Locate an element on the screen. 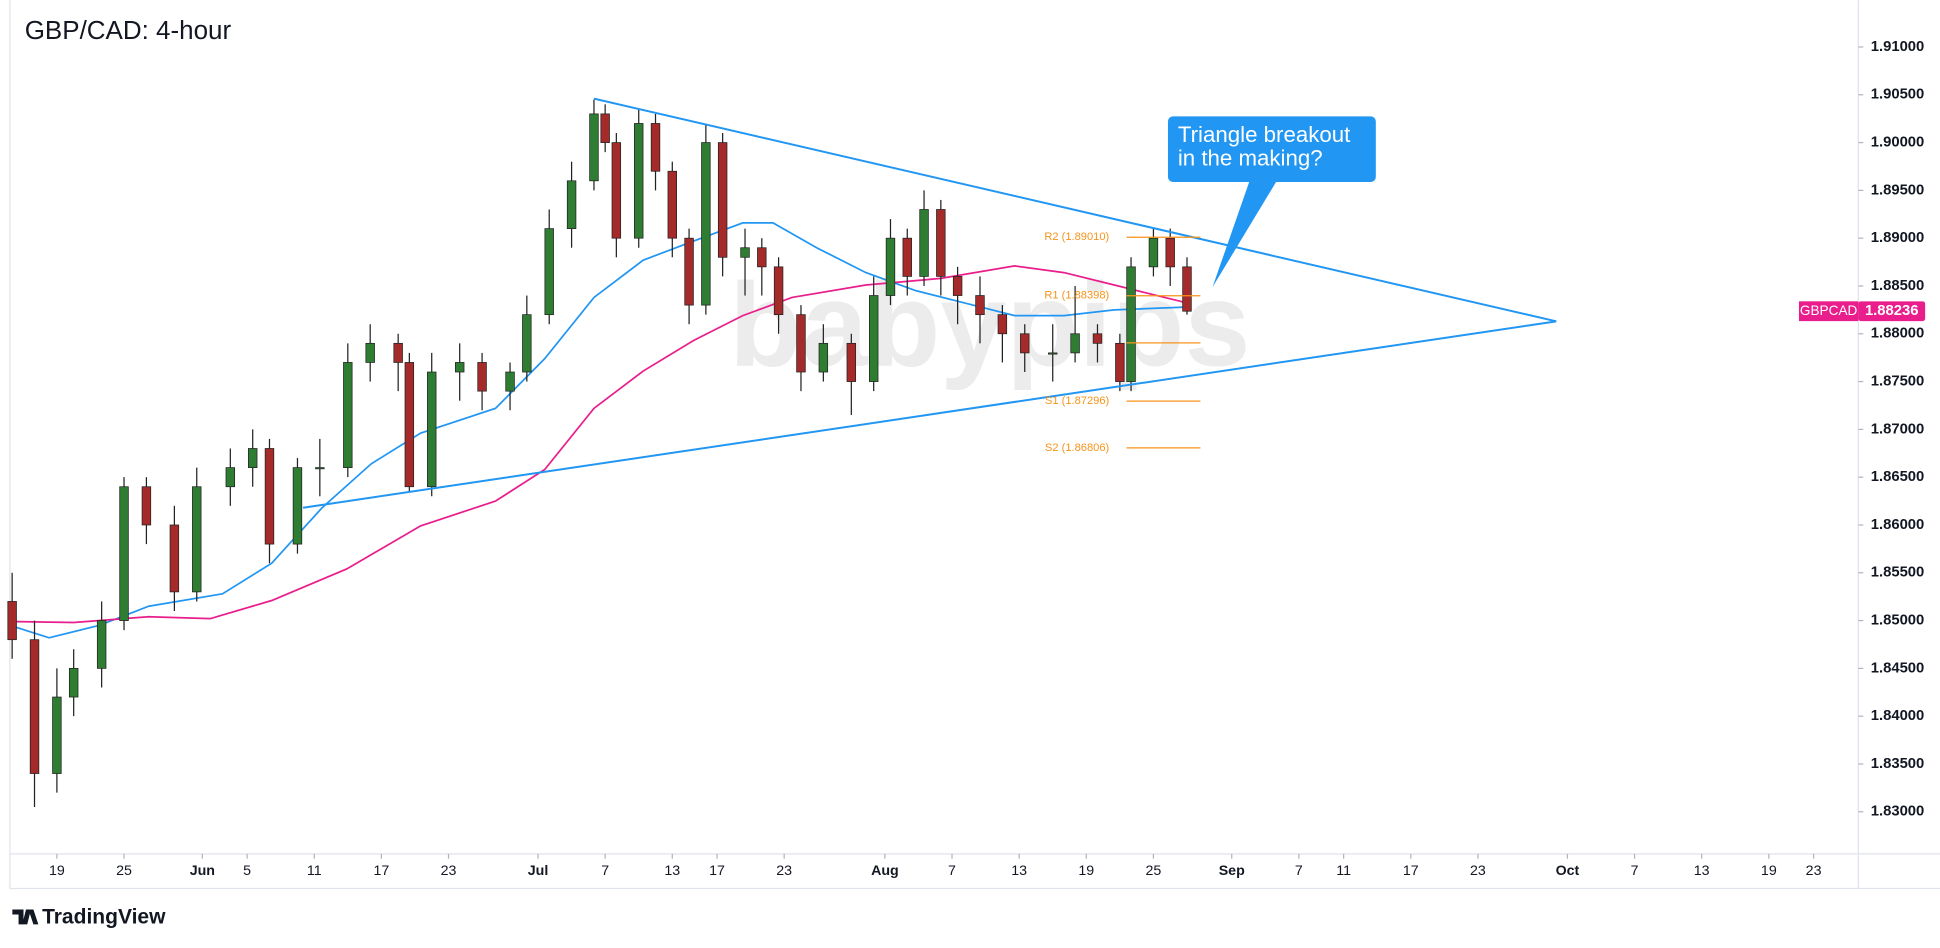 The width and height of the screenshot is (1940, 948). y-tick-label: 1.91000 is located at coordinates (1898, 47).